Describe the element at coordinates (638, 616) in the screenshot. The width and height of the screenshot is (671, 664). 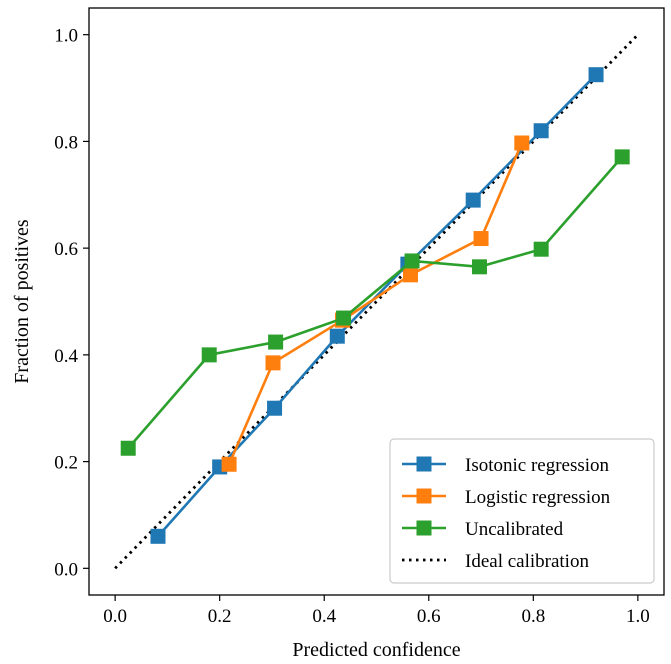
I see `x-tick-label: 1.0` at that location.